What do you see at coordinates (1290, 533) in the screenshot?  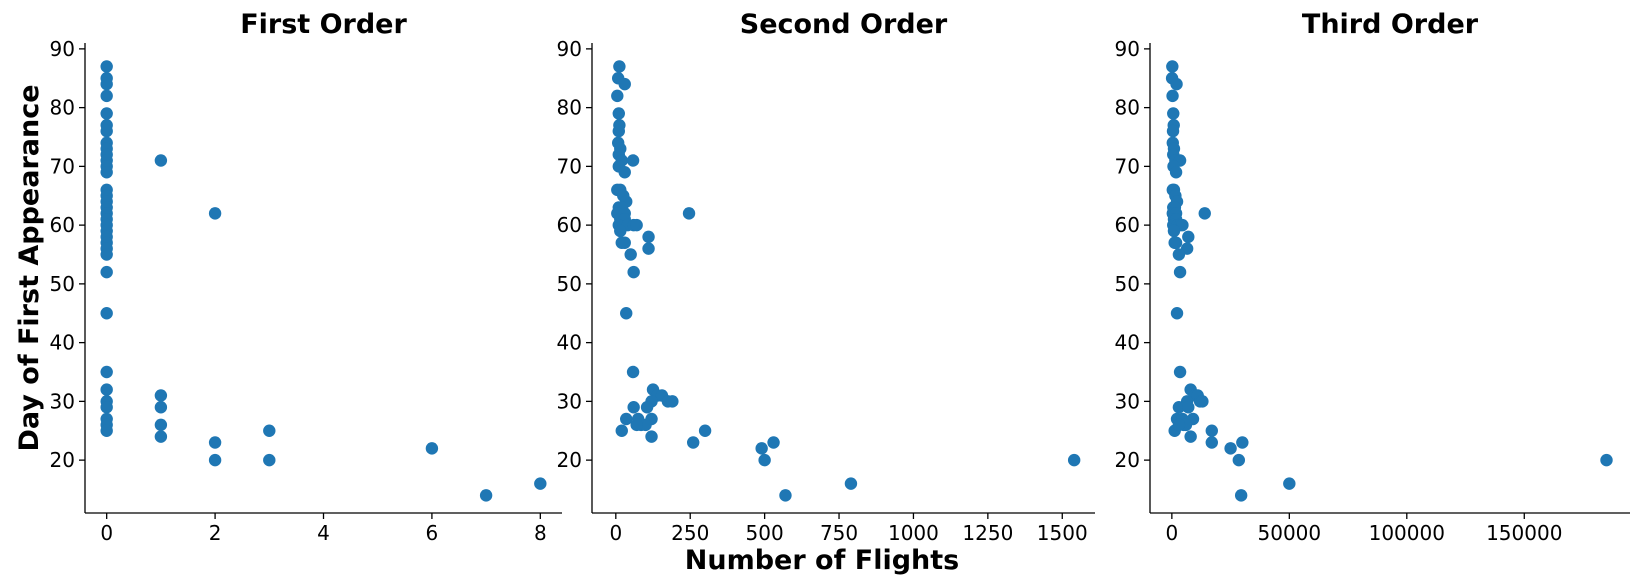 I see `x-tick-label: 50000` at bounding box center [1290, 533].